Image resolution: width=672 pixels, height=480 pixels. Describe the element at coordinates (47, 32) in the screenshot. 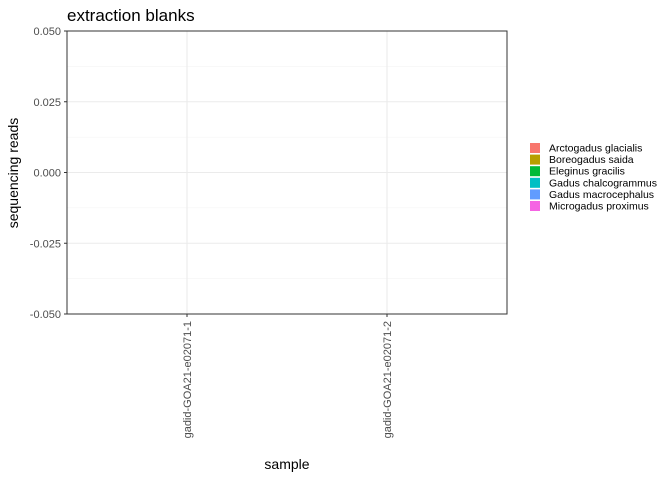

I see `y-tick-label: 0.050` at that location.